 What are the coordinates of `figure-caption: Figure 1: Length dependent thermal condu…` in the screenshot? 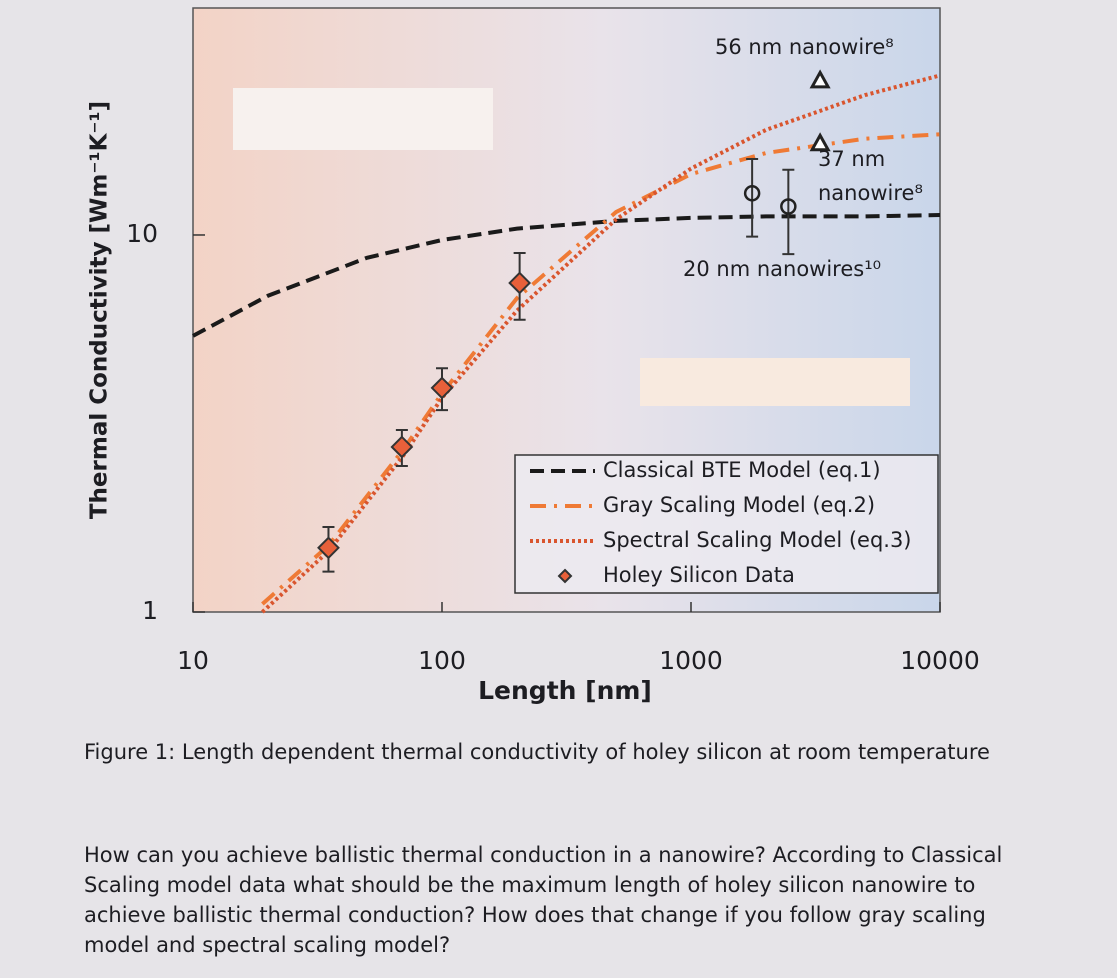 It's located at (537, 752).